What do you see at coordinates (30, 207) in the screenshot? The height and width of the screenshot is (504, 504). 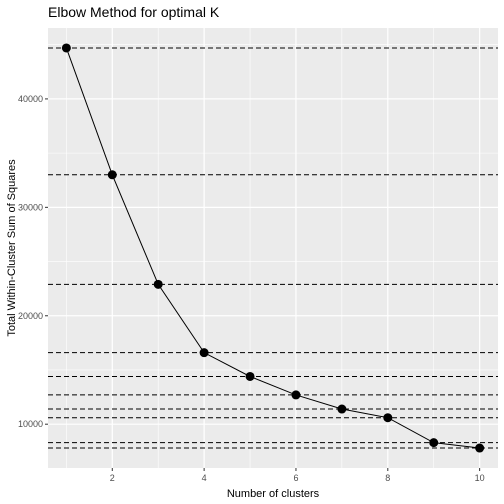 I see `y-tick-label: 30000` at bounding box center [30, 207].